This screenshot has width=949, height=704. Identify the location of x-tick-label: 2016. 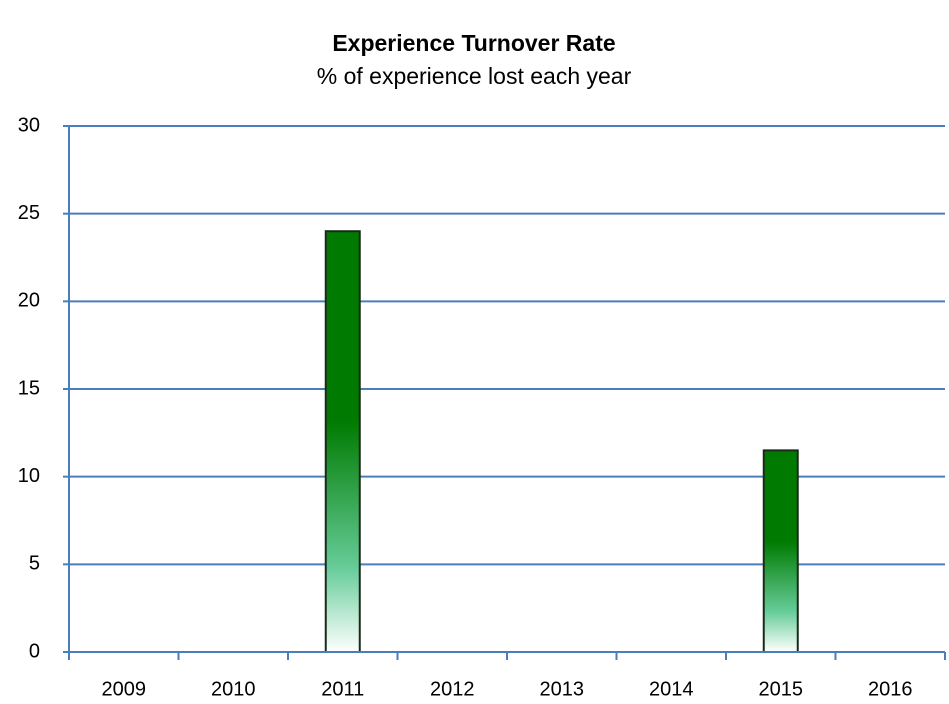
(890, 689).